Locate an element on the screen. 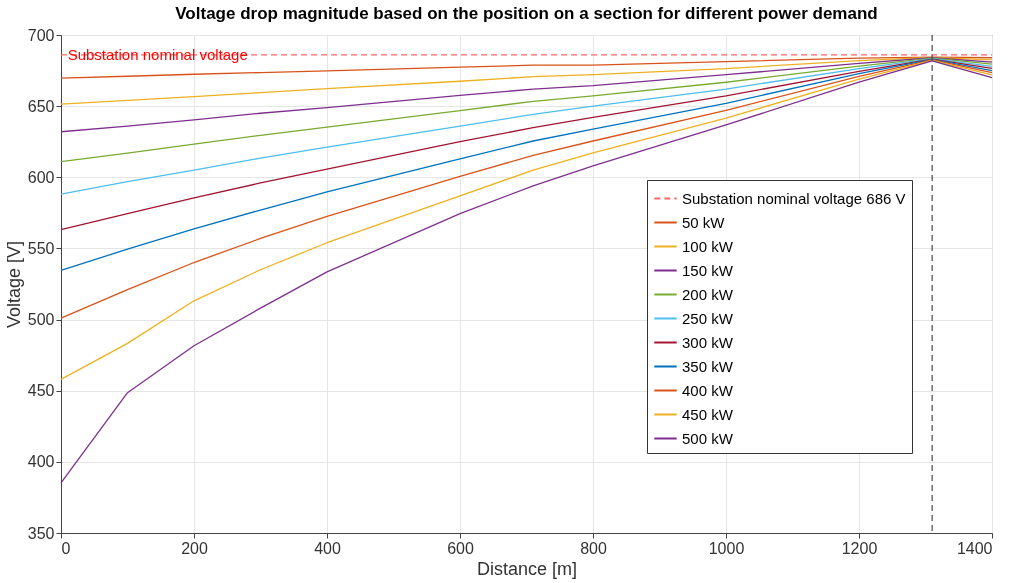 The image size is (1013, 583). legend-label: 450 kW is located at coordinates (708, 414).